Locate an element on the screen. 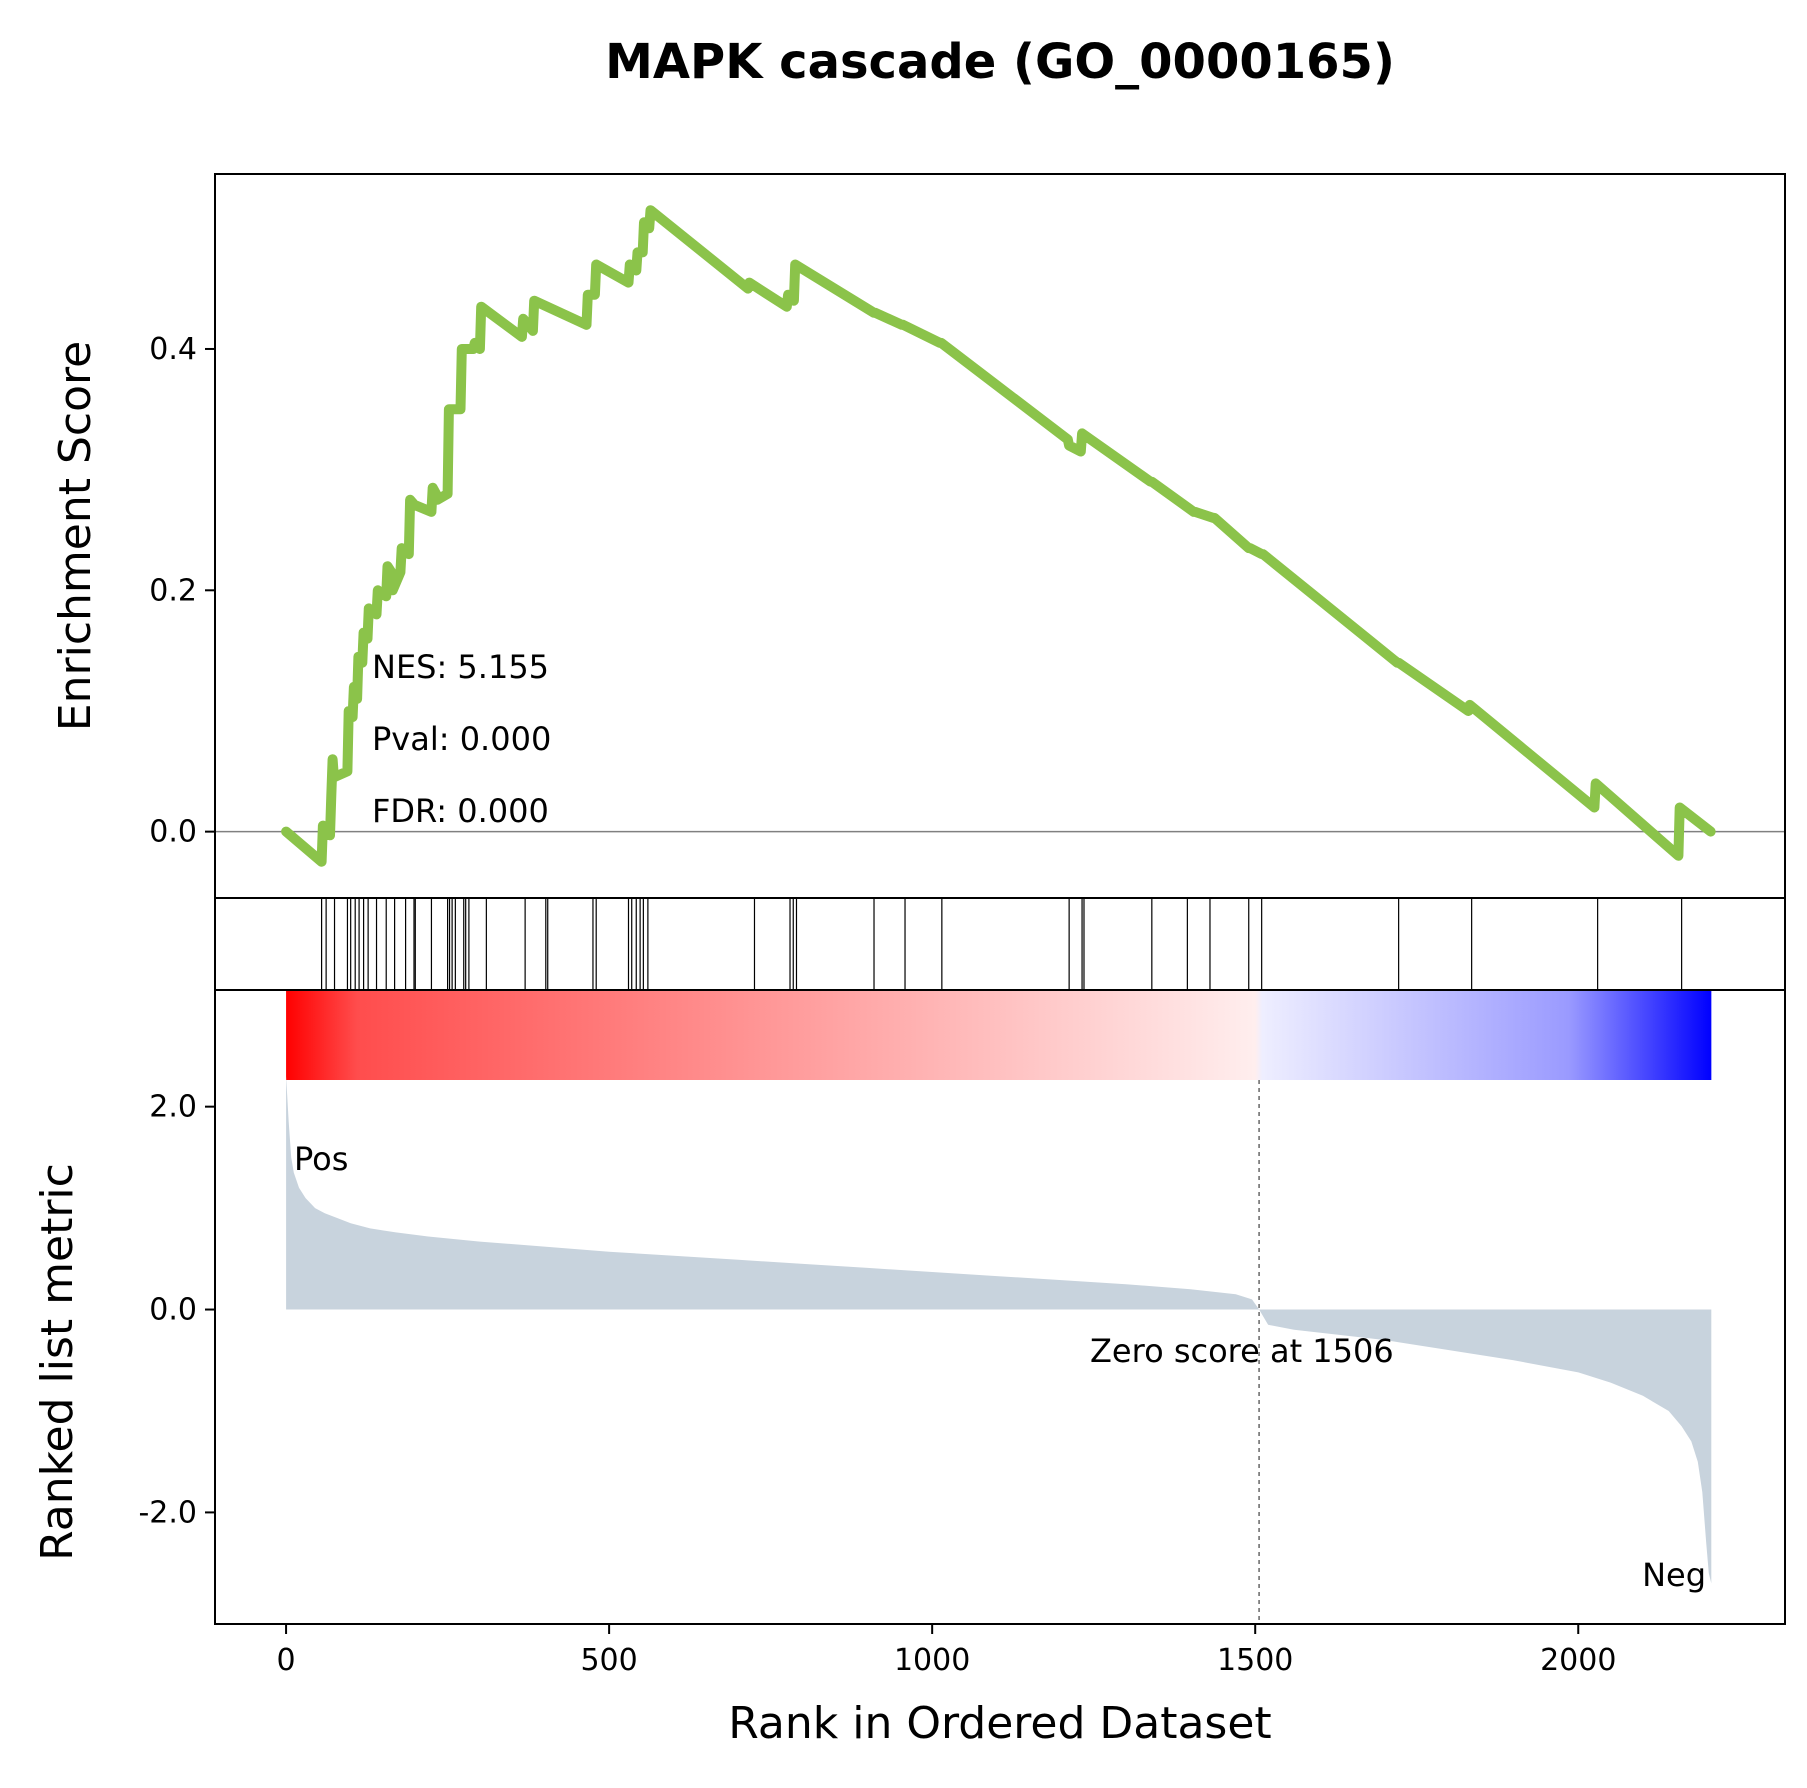  neg-label: Neg is located at coordinates (1674, 1575).